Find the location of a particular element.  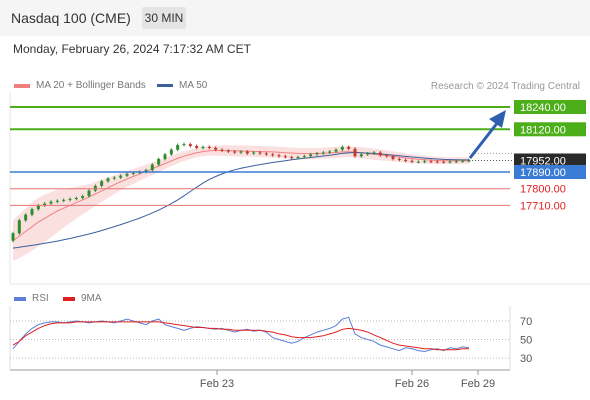

ma50-label: MA 50 is located at coordinates (193, 85).